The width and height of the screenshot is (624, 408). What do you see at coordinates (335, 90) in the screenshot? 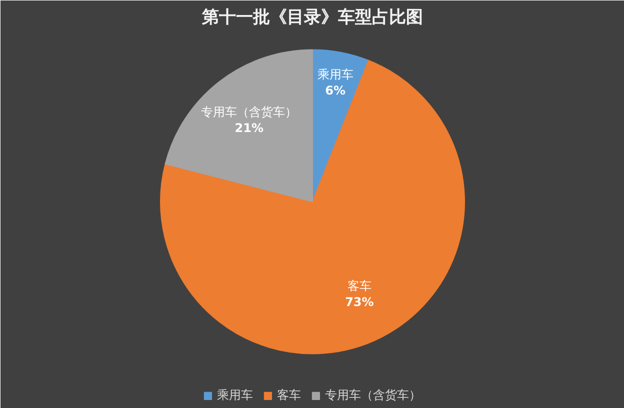
I see `data-label: 6%` at bounding box center [335, 90].